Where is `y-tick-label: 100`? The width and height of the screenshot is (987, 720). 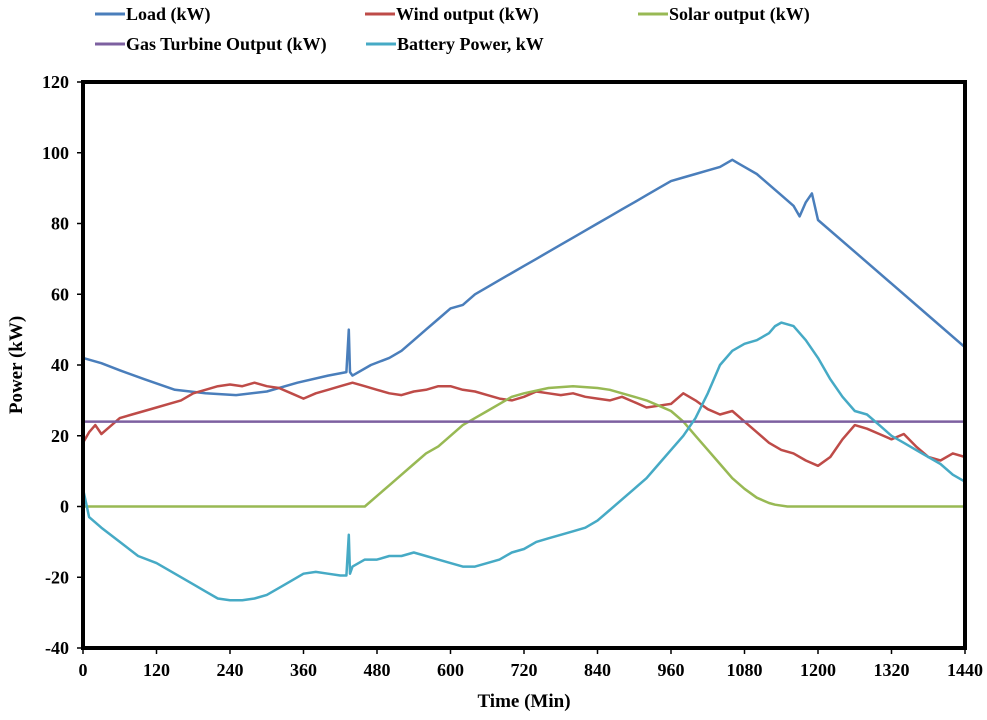
y-tick-label: 100 is located at coordinates (55, 153).